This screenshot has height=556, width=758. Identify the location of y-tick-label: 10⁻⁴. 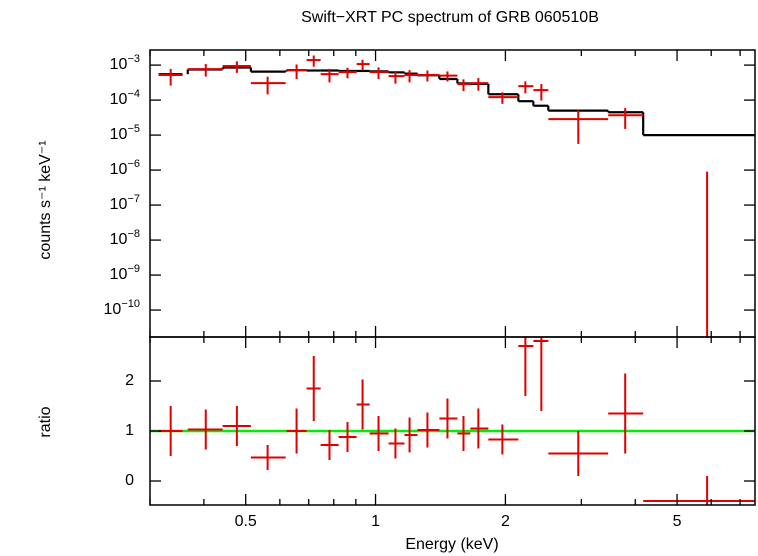
(125, 98).